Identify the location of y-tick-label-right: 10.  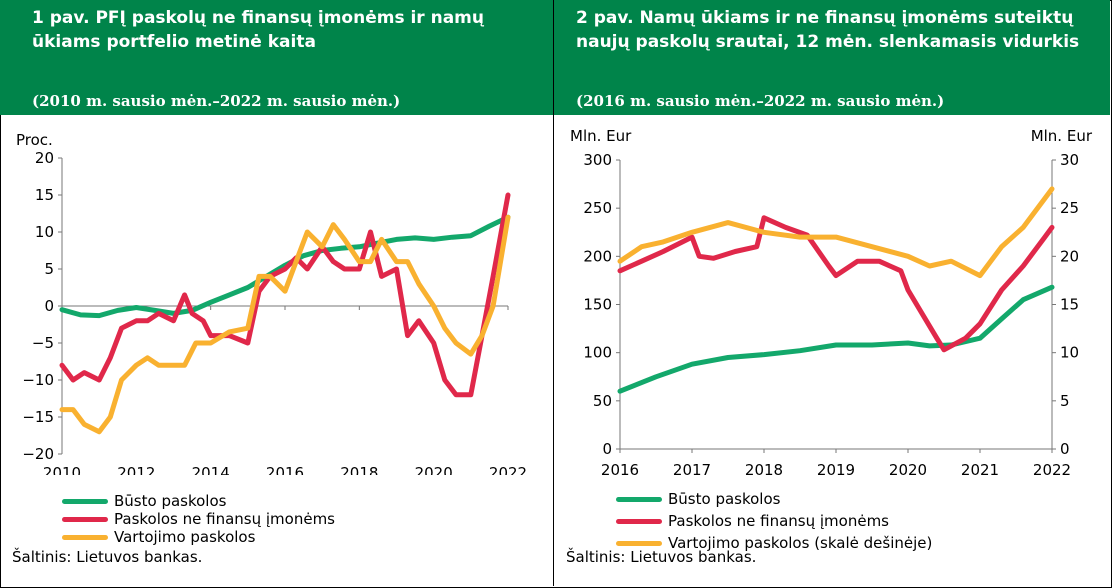
(1069, 353).